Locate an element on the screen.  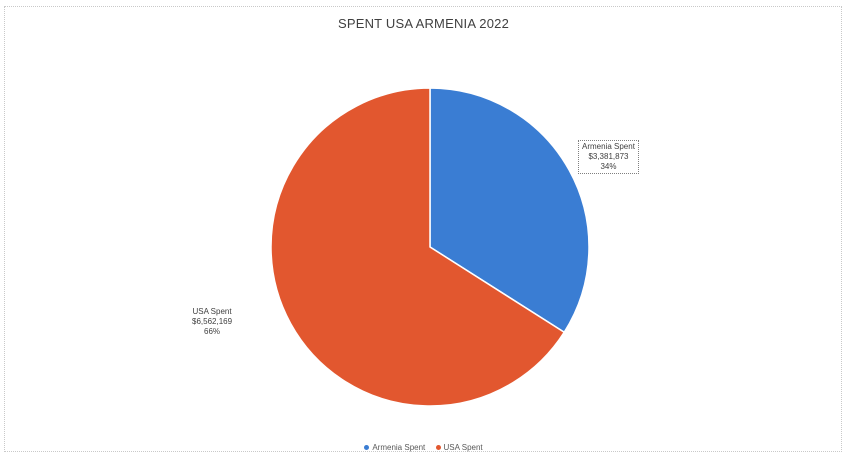
legend-item-usa: USA Spent is located at coordinates (459, 447).